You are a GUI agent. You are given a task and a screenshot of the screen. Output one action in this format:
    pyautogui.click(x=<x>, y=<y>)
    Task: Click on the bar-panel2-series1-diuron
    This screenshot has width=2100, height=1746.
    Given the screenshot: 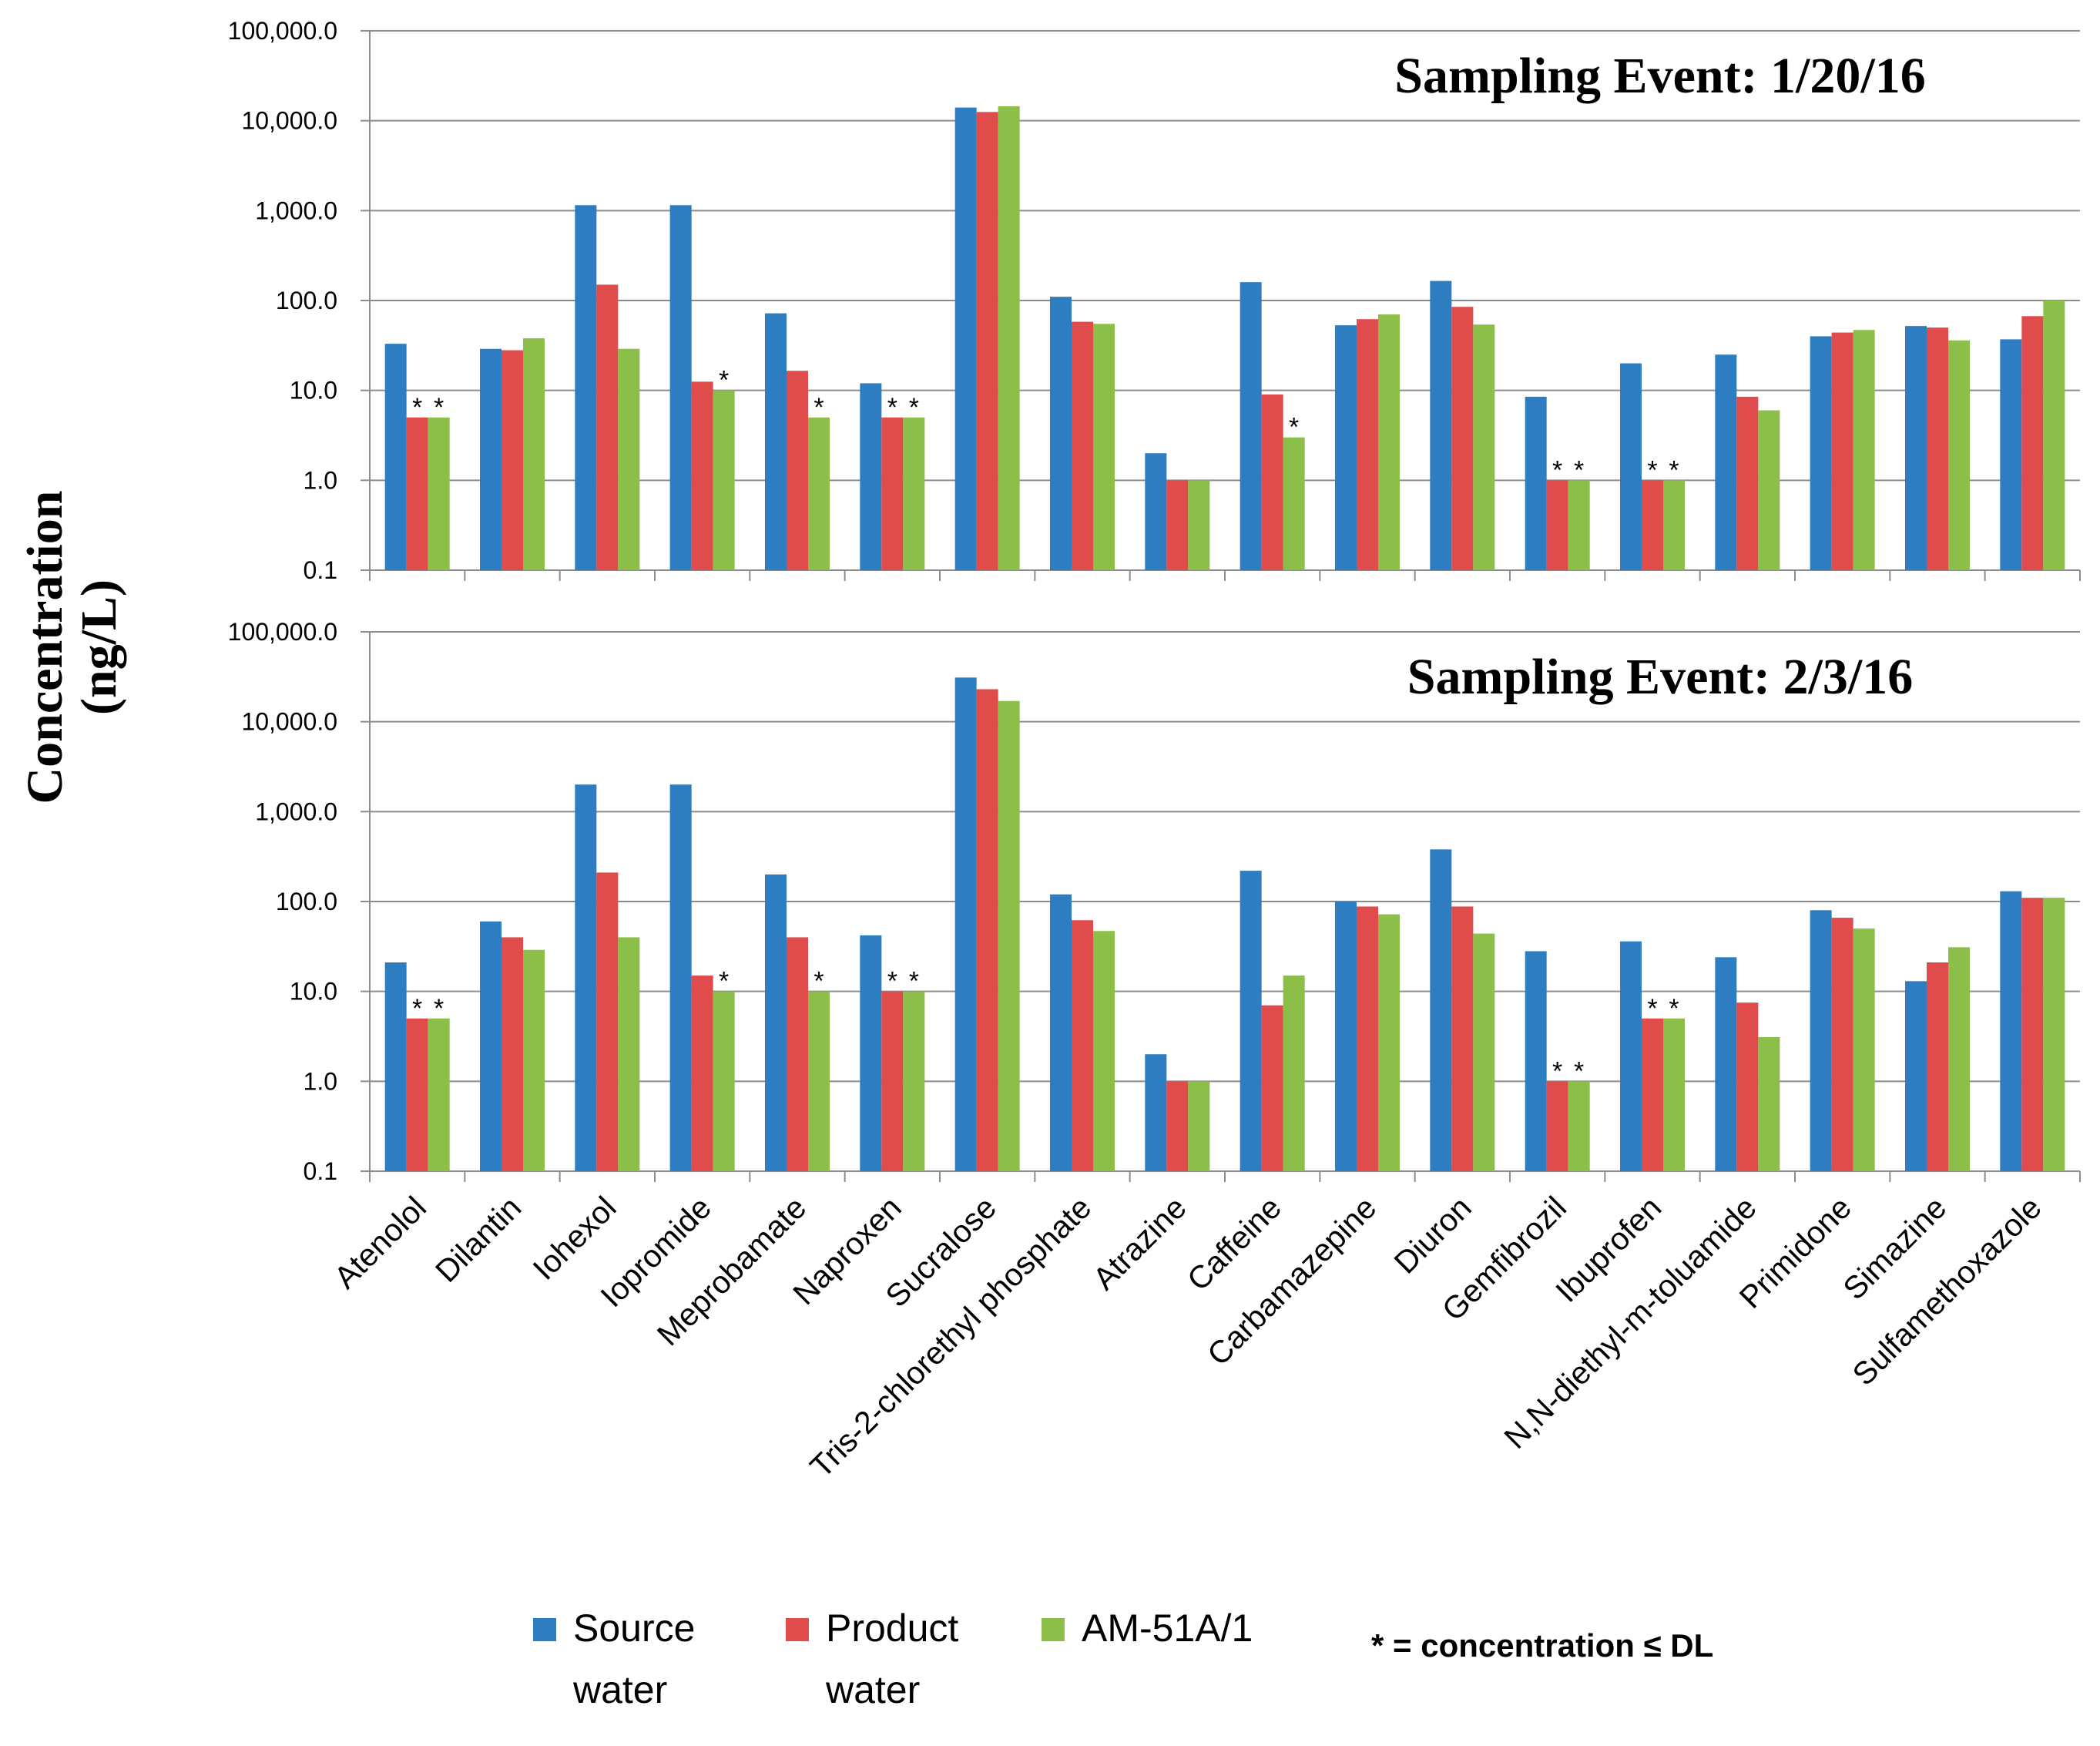 What is the action you would take?
    pyautogui.click(x=1441, y=1010)
    